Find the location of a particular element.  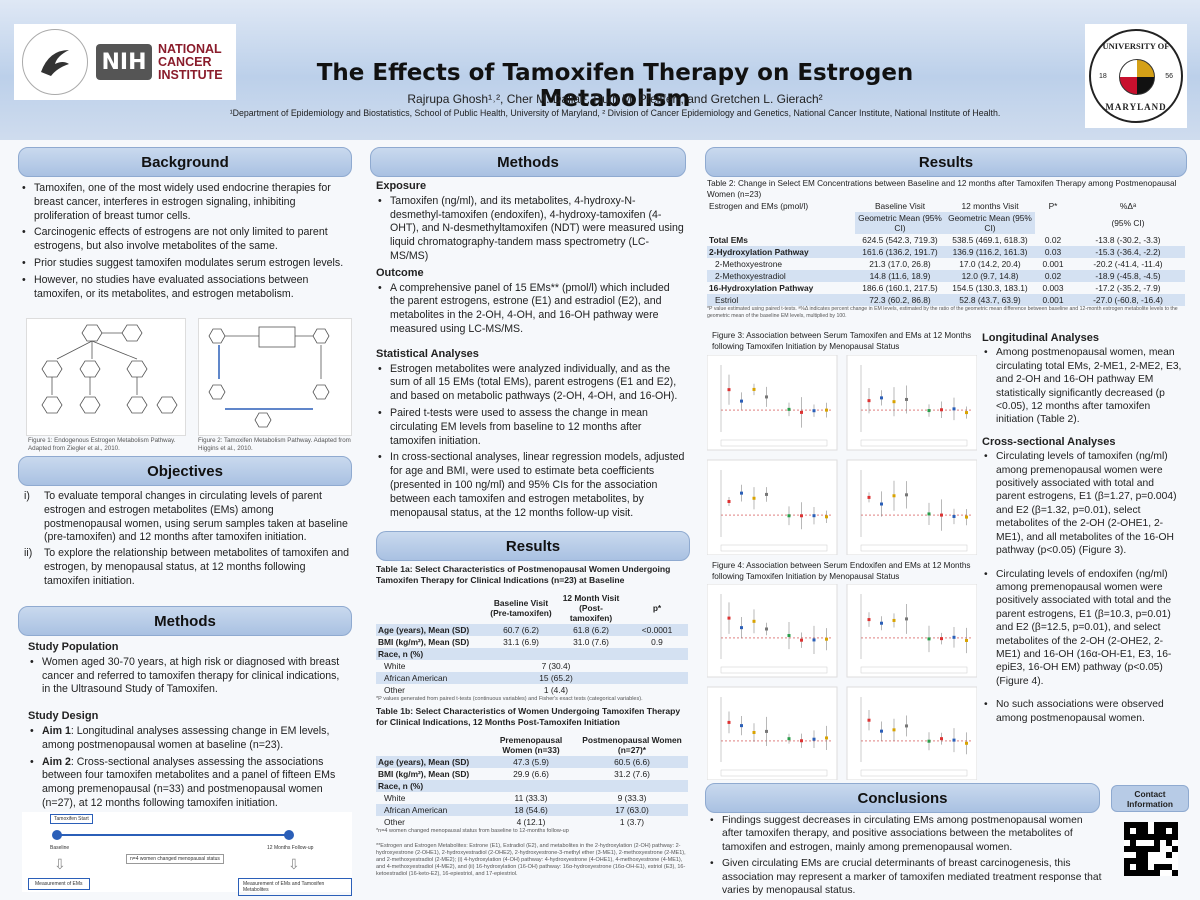

aim1-label: Aim 1 is located at coordinates (56, 730).